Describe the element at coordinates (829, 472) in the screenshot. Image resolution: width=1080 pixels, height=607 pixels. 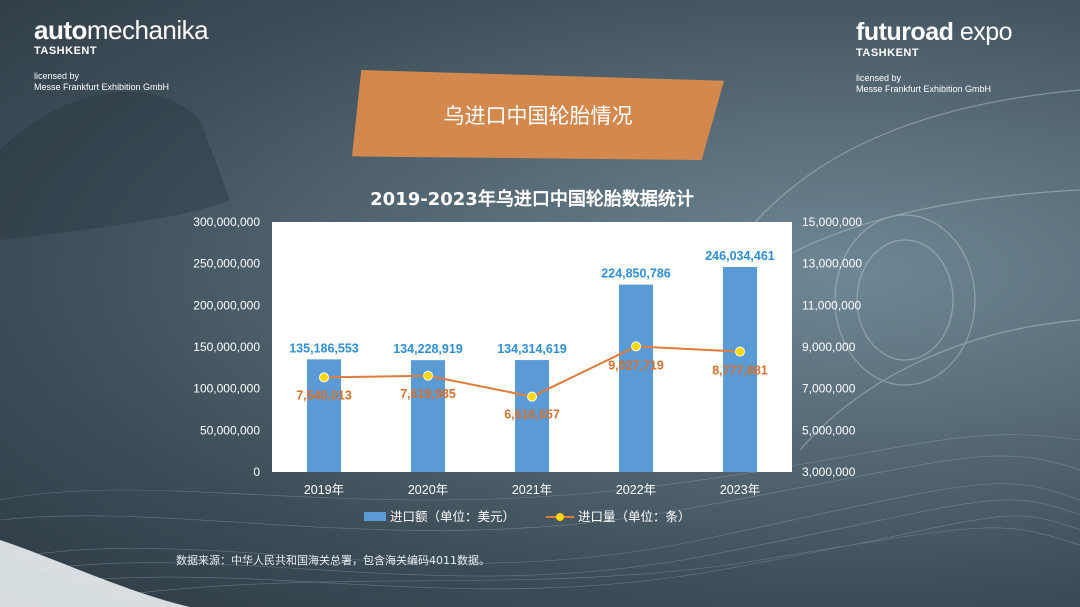
I see `right-axis-tick-label: 3,000,000` at that location.